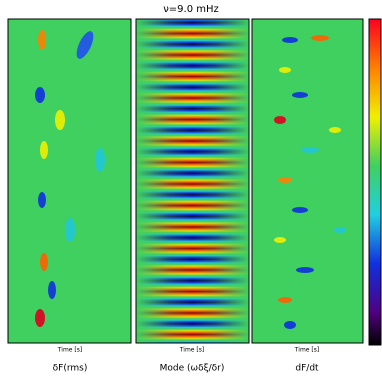  What do you see at coordinates (70, 369) in the screenshot?
I see `panel-caption: δF(rms)` at bounding box center [70, 369].